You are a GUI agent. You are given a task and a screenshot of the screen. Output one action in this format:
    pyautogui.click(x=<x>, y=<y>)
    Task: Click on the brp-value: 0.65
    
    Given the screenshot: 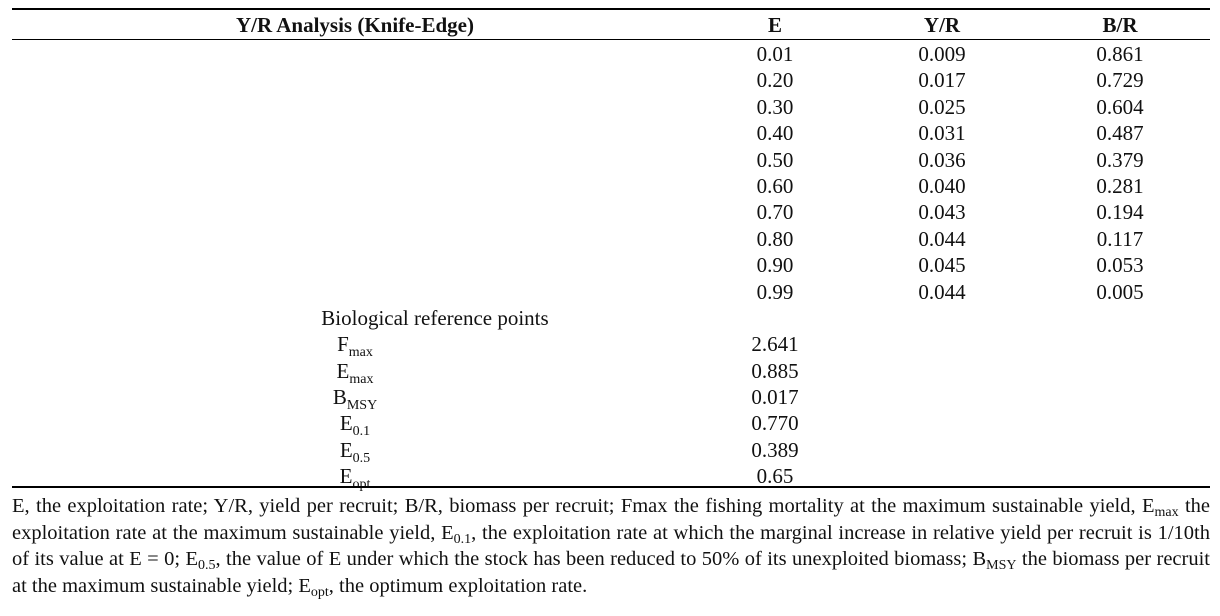 What is the action you would take?
    pyautogui.click(x=775, y=476)
    